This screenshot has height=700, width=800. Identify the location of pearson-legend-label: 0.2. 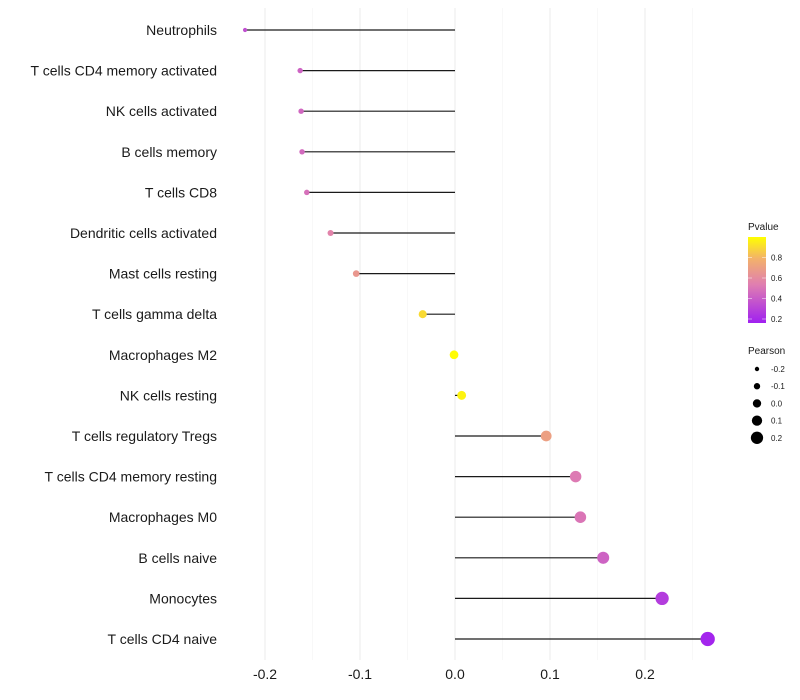
(777, 438).